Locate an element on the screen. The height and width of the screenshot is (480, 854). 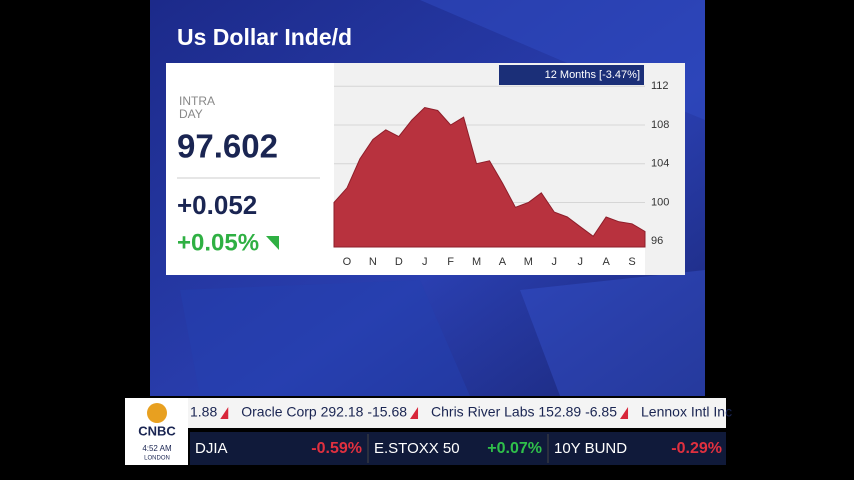
index-change: +0.07% is located at coordinates (514, 448).